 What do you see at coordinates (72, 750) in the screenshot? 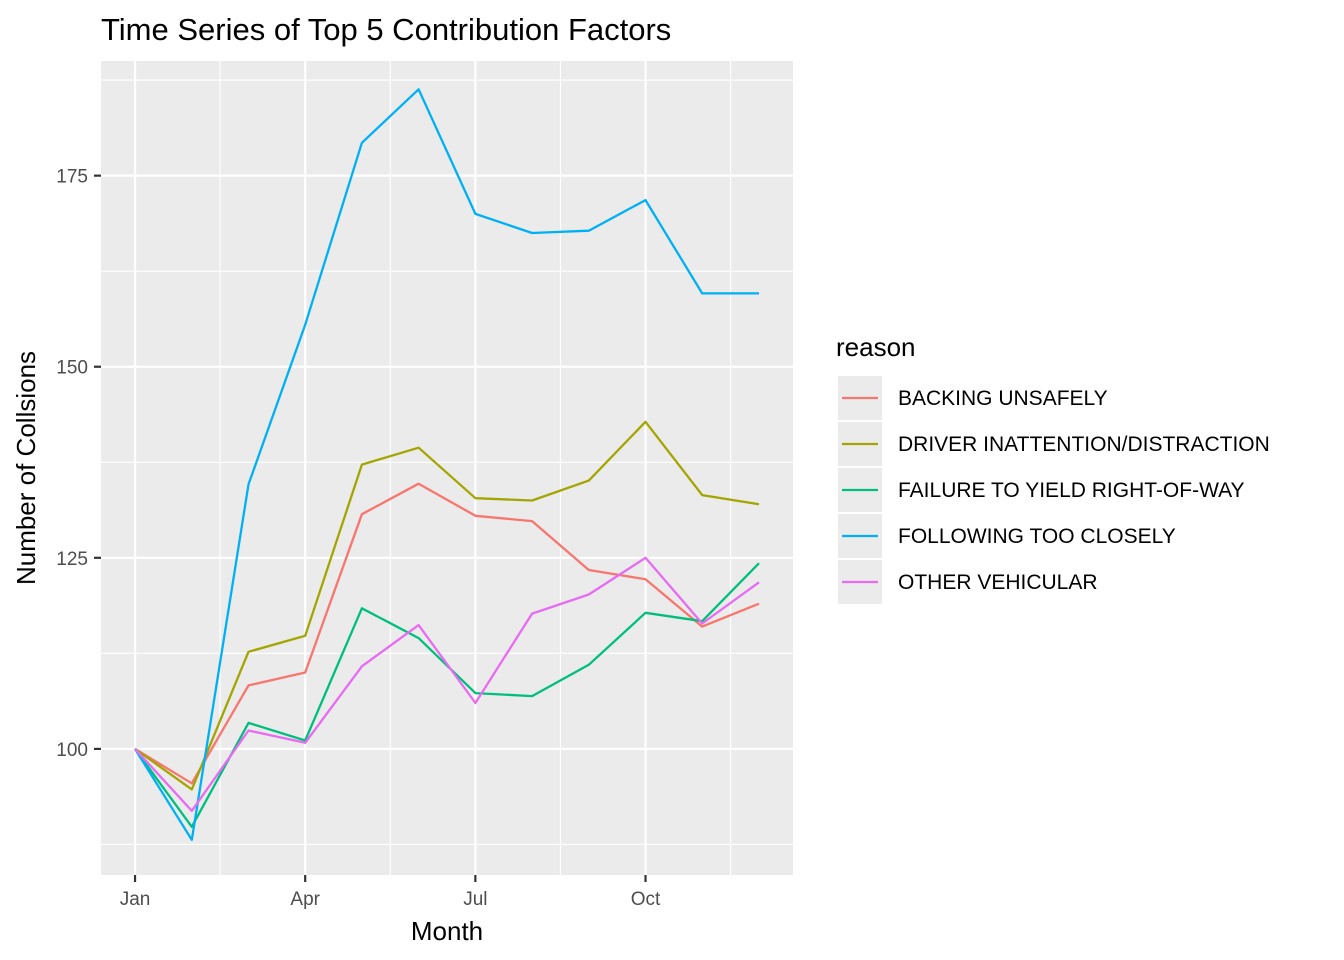
I see `y-tick-label: 100` at bounding box center [72, 750].